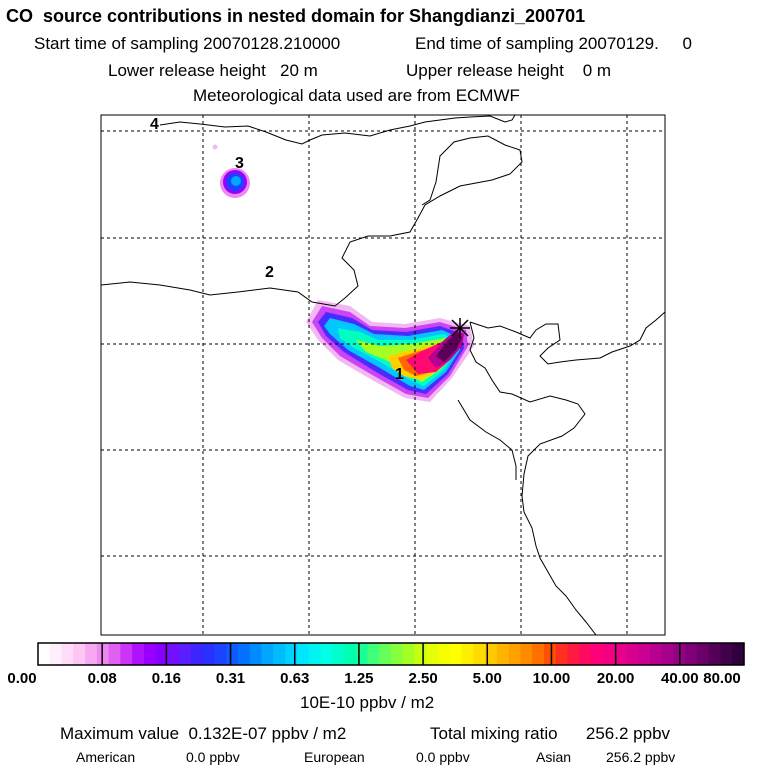  Describe the element at coordinates (230, 678) in the screenshot. I see `legend-tick-label: 0.31` at that location.